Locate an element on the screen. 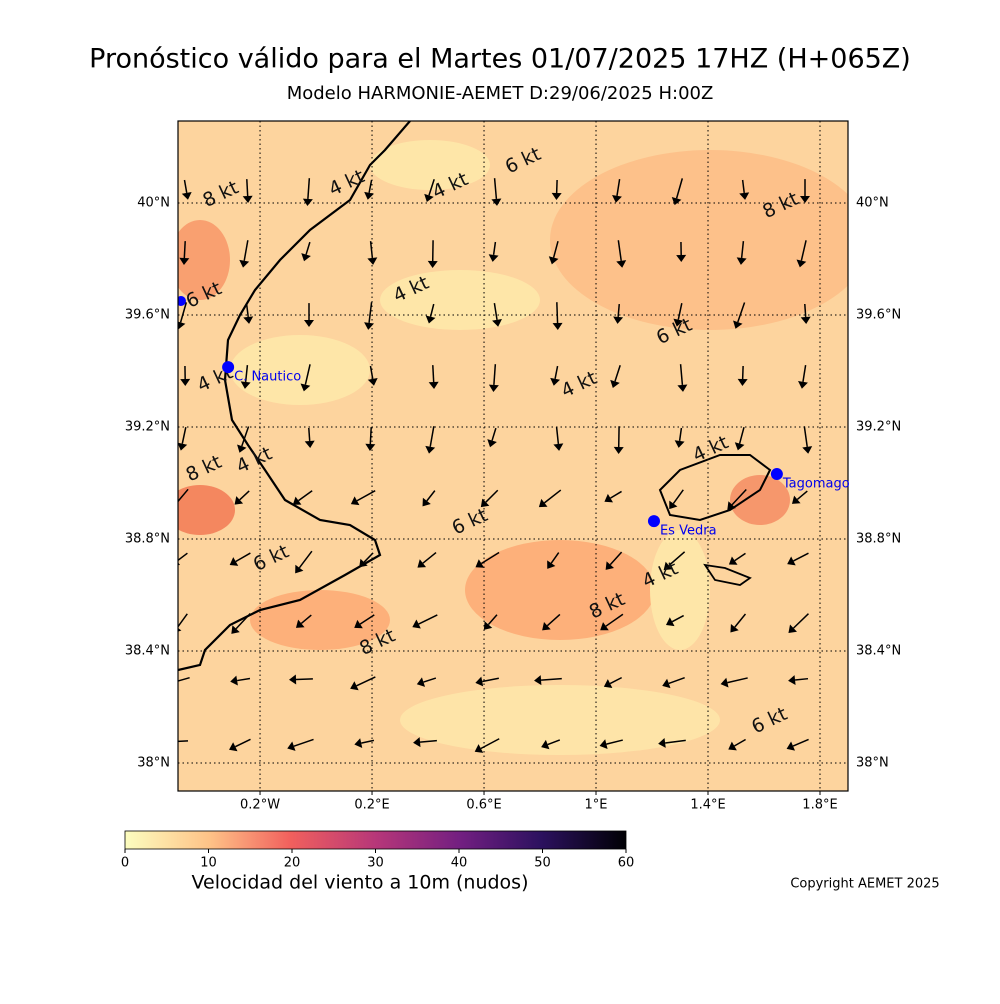  y-tick-label-right: 38.8°N is located at coordinates (878, 539).